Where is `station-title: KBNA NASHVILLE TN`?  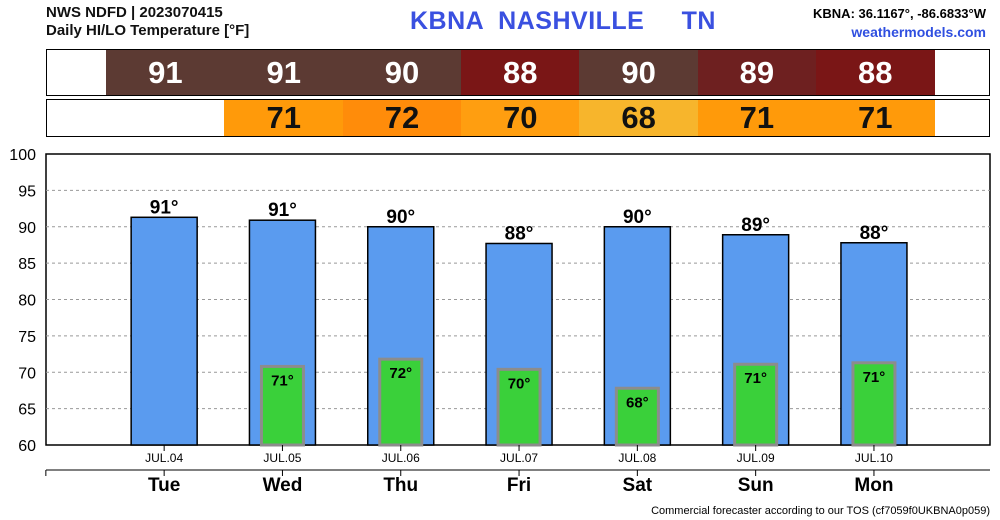 station-title: KBNA NASHVILLE TN is located at coordinates (563, 21).